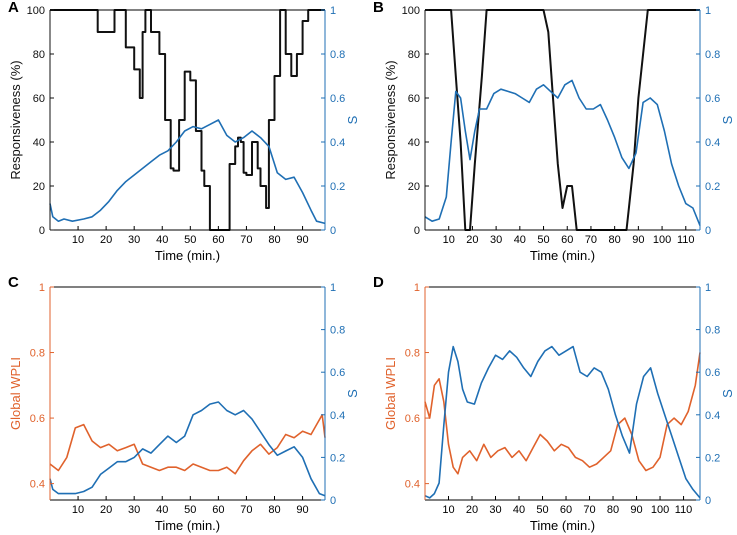  What do you see at coordinates (39, 187) in the screenshot?
I see `y-left-tick-label: 20` at bounding box center [39, 187].